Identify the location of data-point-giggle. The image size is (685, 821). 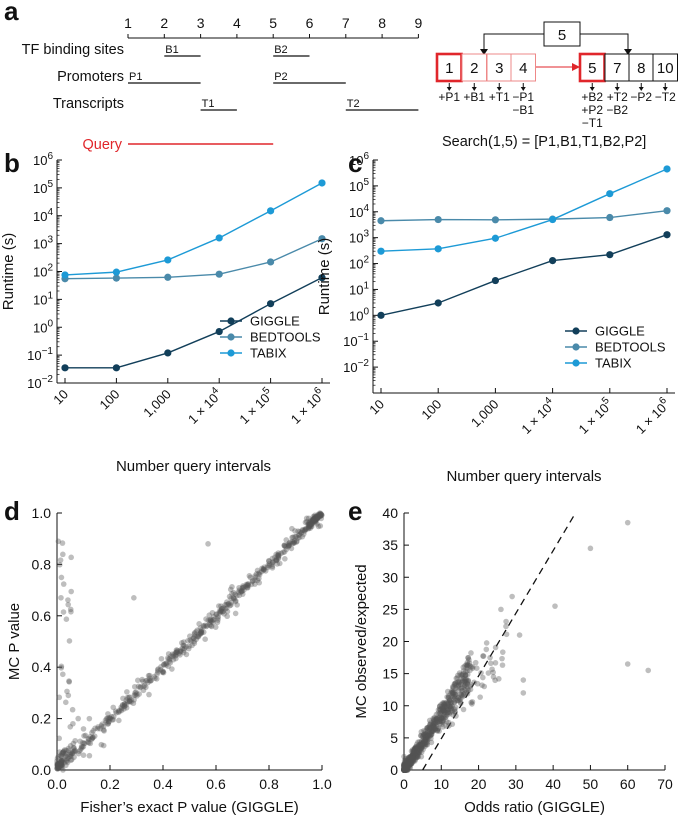
(610, 255).